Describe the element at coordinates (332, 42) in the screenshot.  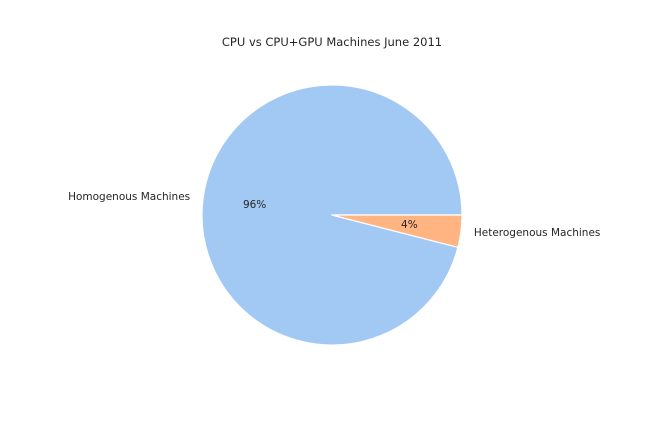
I see `chart-title: CPU vs CPU+GPU Machines June 2011` at that location.